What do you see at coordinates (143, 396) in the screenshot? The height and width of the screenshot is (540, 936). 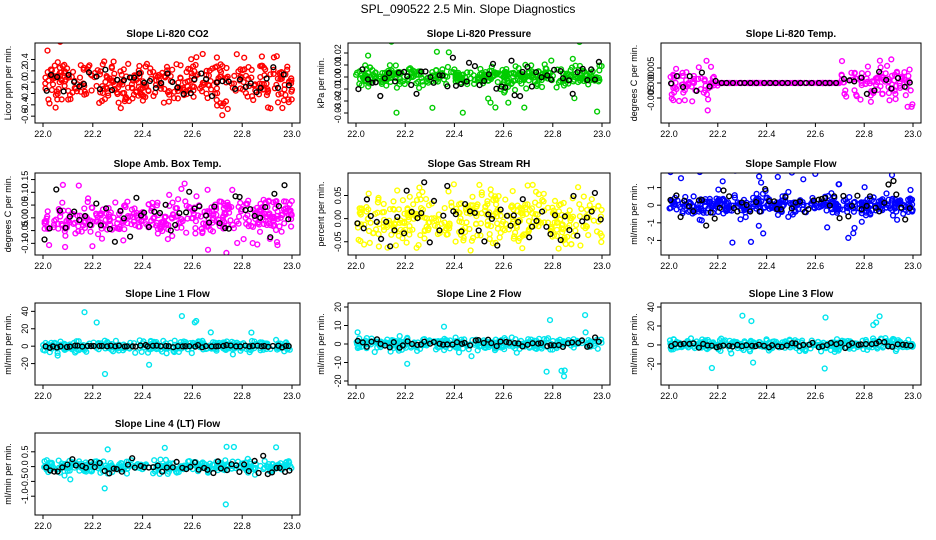 I see `x-tick-label: 22.4` at bounding box center [143, 396].